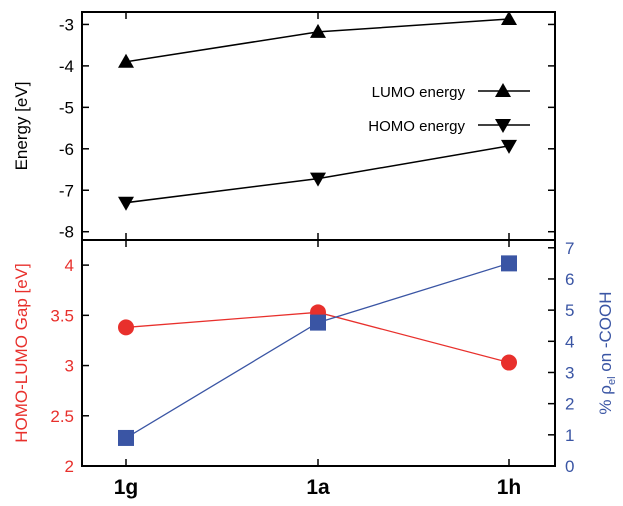 The width and height of the screenshot is (623, 506). What do you see at coordinates (503, 126) in the screenshot?
I see `legend-marker-homo` at bounding box center [503, 126].